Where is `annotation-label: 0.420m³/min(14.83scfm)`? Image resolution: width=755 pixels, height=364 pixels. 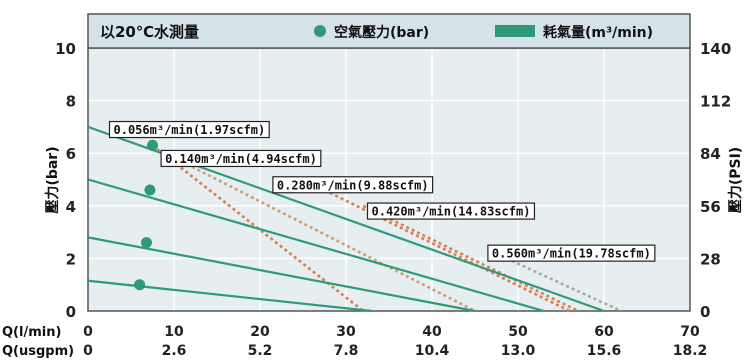
annotation-label: 0.420m³/min(14.83scfm) is located at coordinates (451, 212).